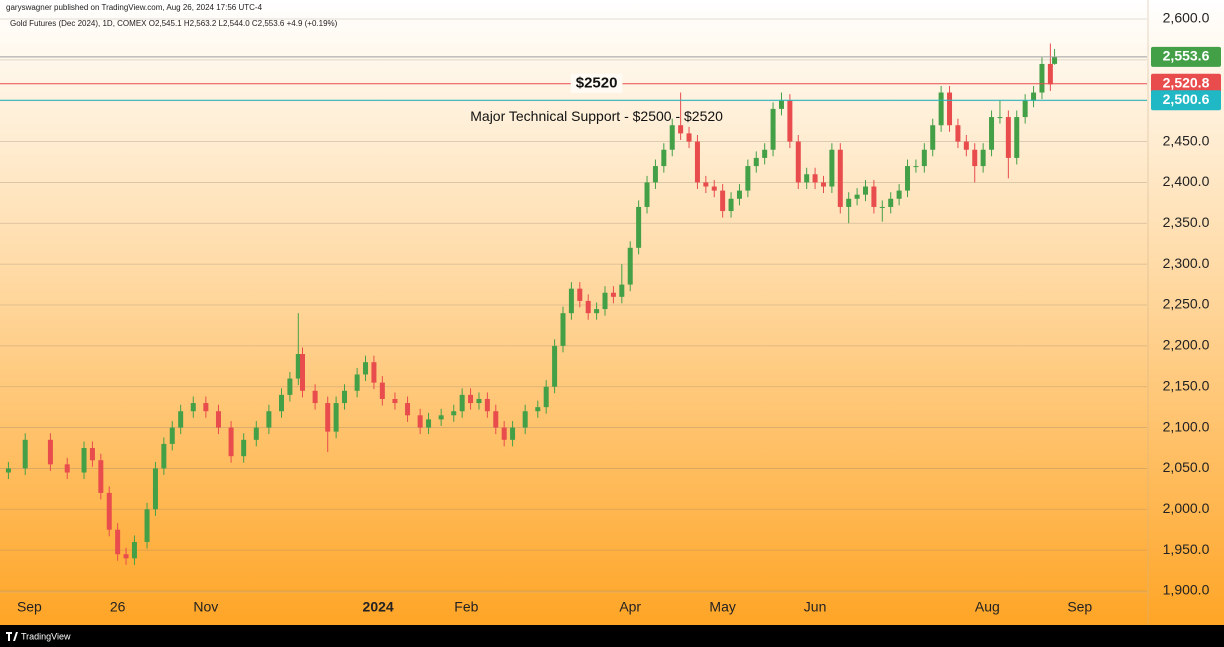 The height and width of the screenshot is (647, 1224). What do you see at coordinates (722, 607) in the screenshot?
I see `x-tick-label: May` at bounding box center [722, 607].